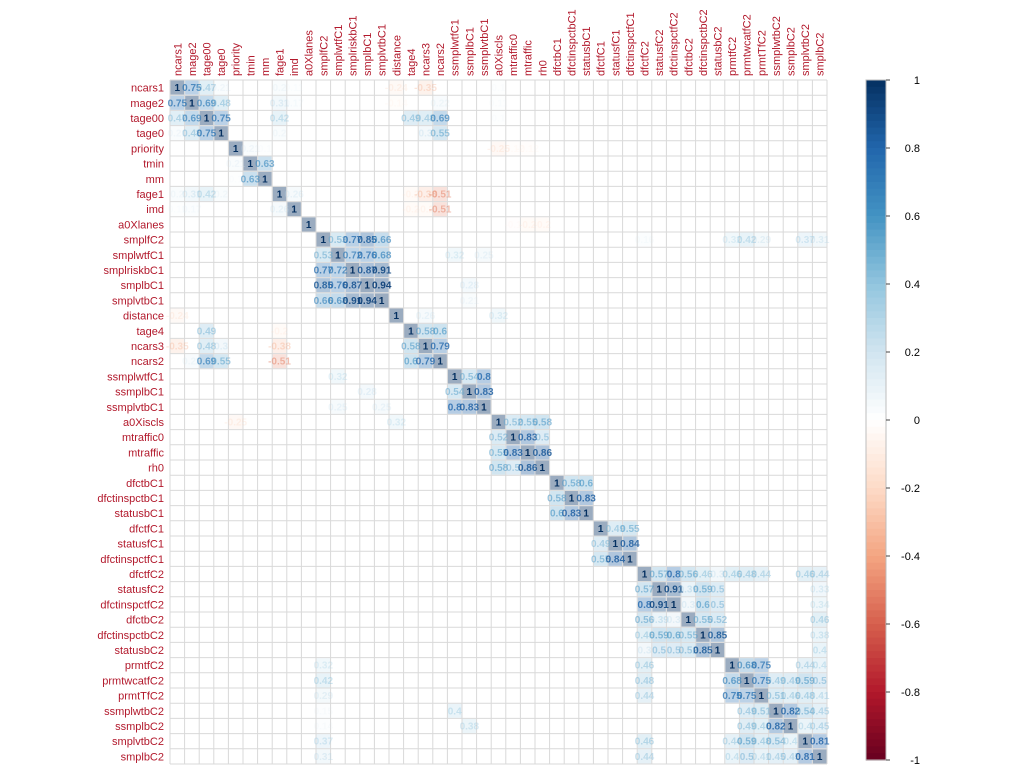  What do you see at coordinates (440, 209) in the screenshot?
I see `heatmap-cell-imd-ncars2` at bounding box center [440, 209].